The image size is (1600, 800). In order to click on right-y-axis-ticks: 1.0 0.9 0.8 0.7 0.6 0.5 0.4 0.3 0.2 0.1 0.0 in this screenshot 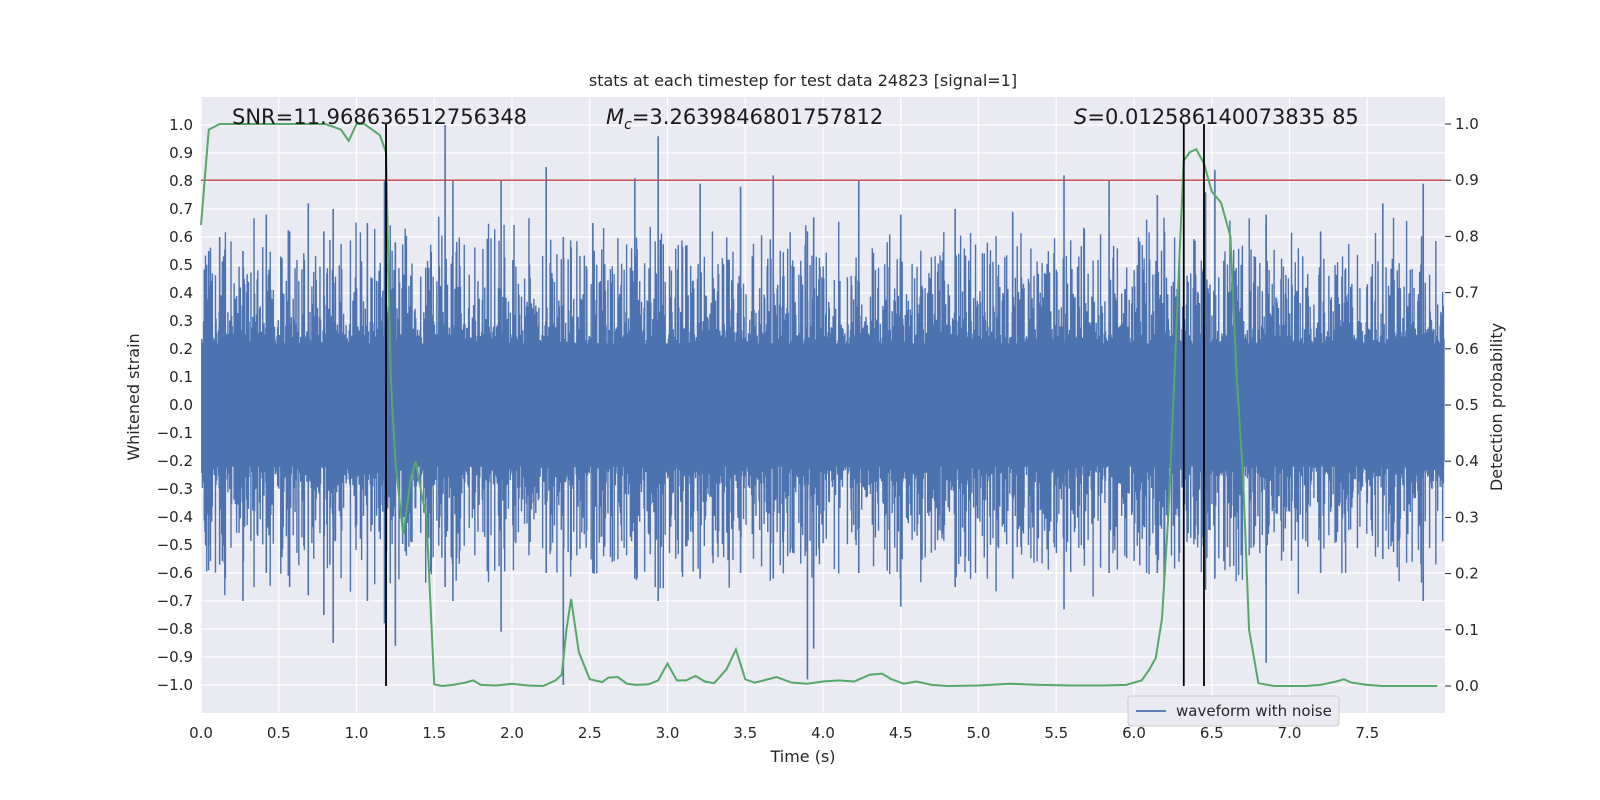, I will do `click(1462, 405)`.